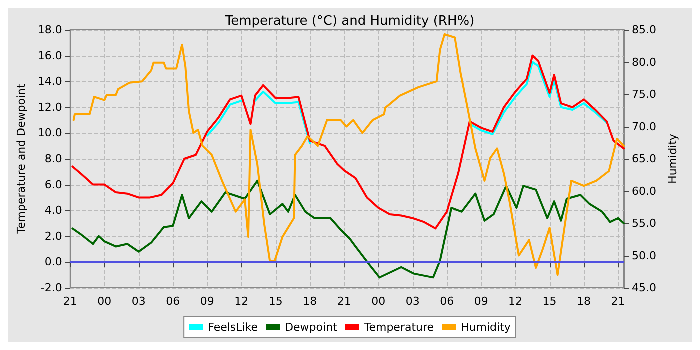  Describe the element at coordinates (50, 133) in the screenshot. I see `y-tick-label: 10.0` at that location.